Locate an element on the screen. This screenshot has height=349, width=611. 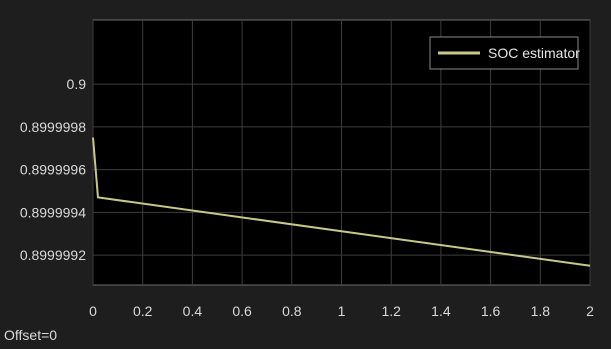
y-tick-label: 0.8999992 is located at coordinates (53, 255).